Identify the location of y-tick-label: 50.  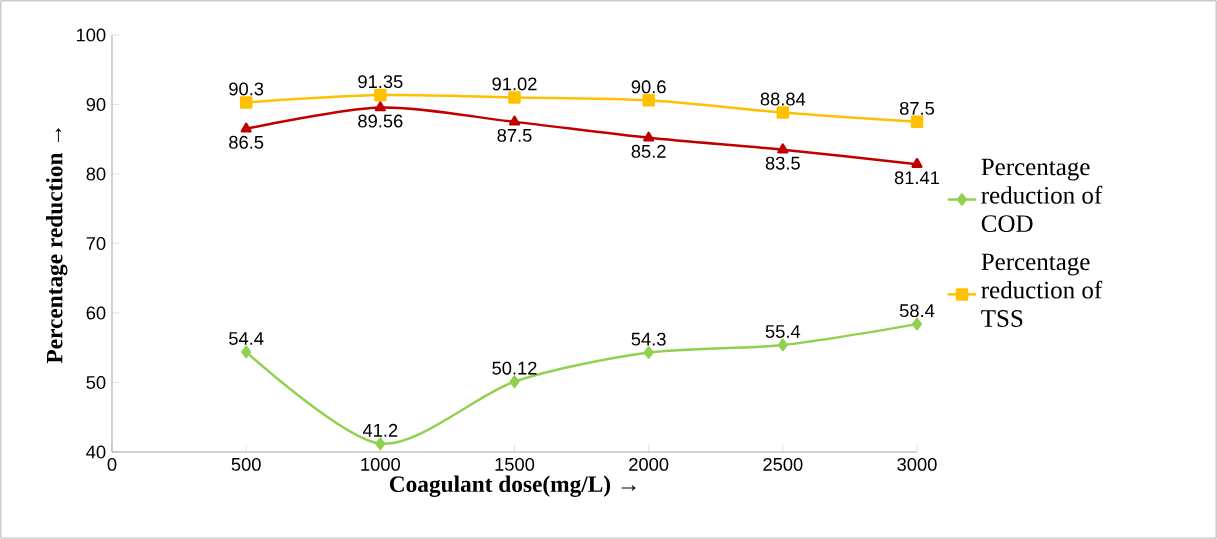
(96, 382).